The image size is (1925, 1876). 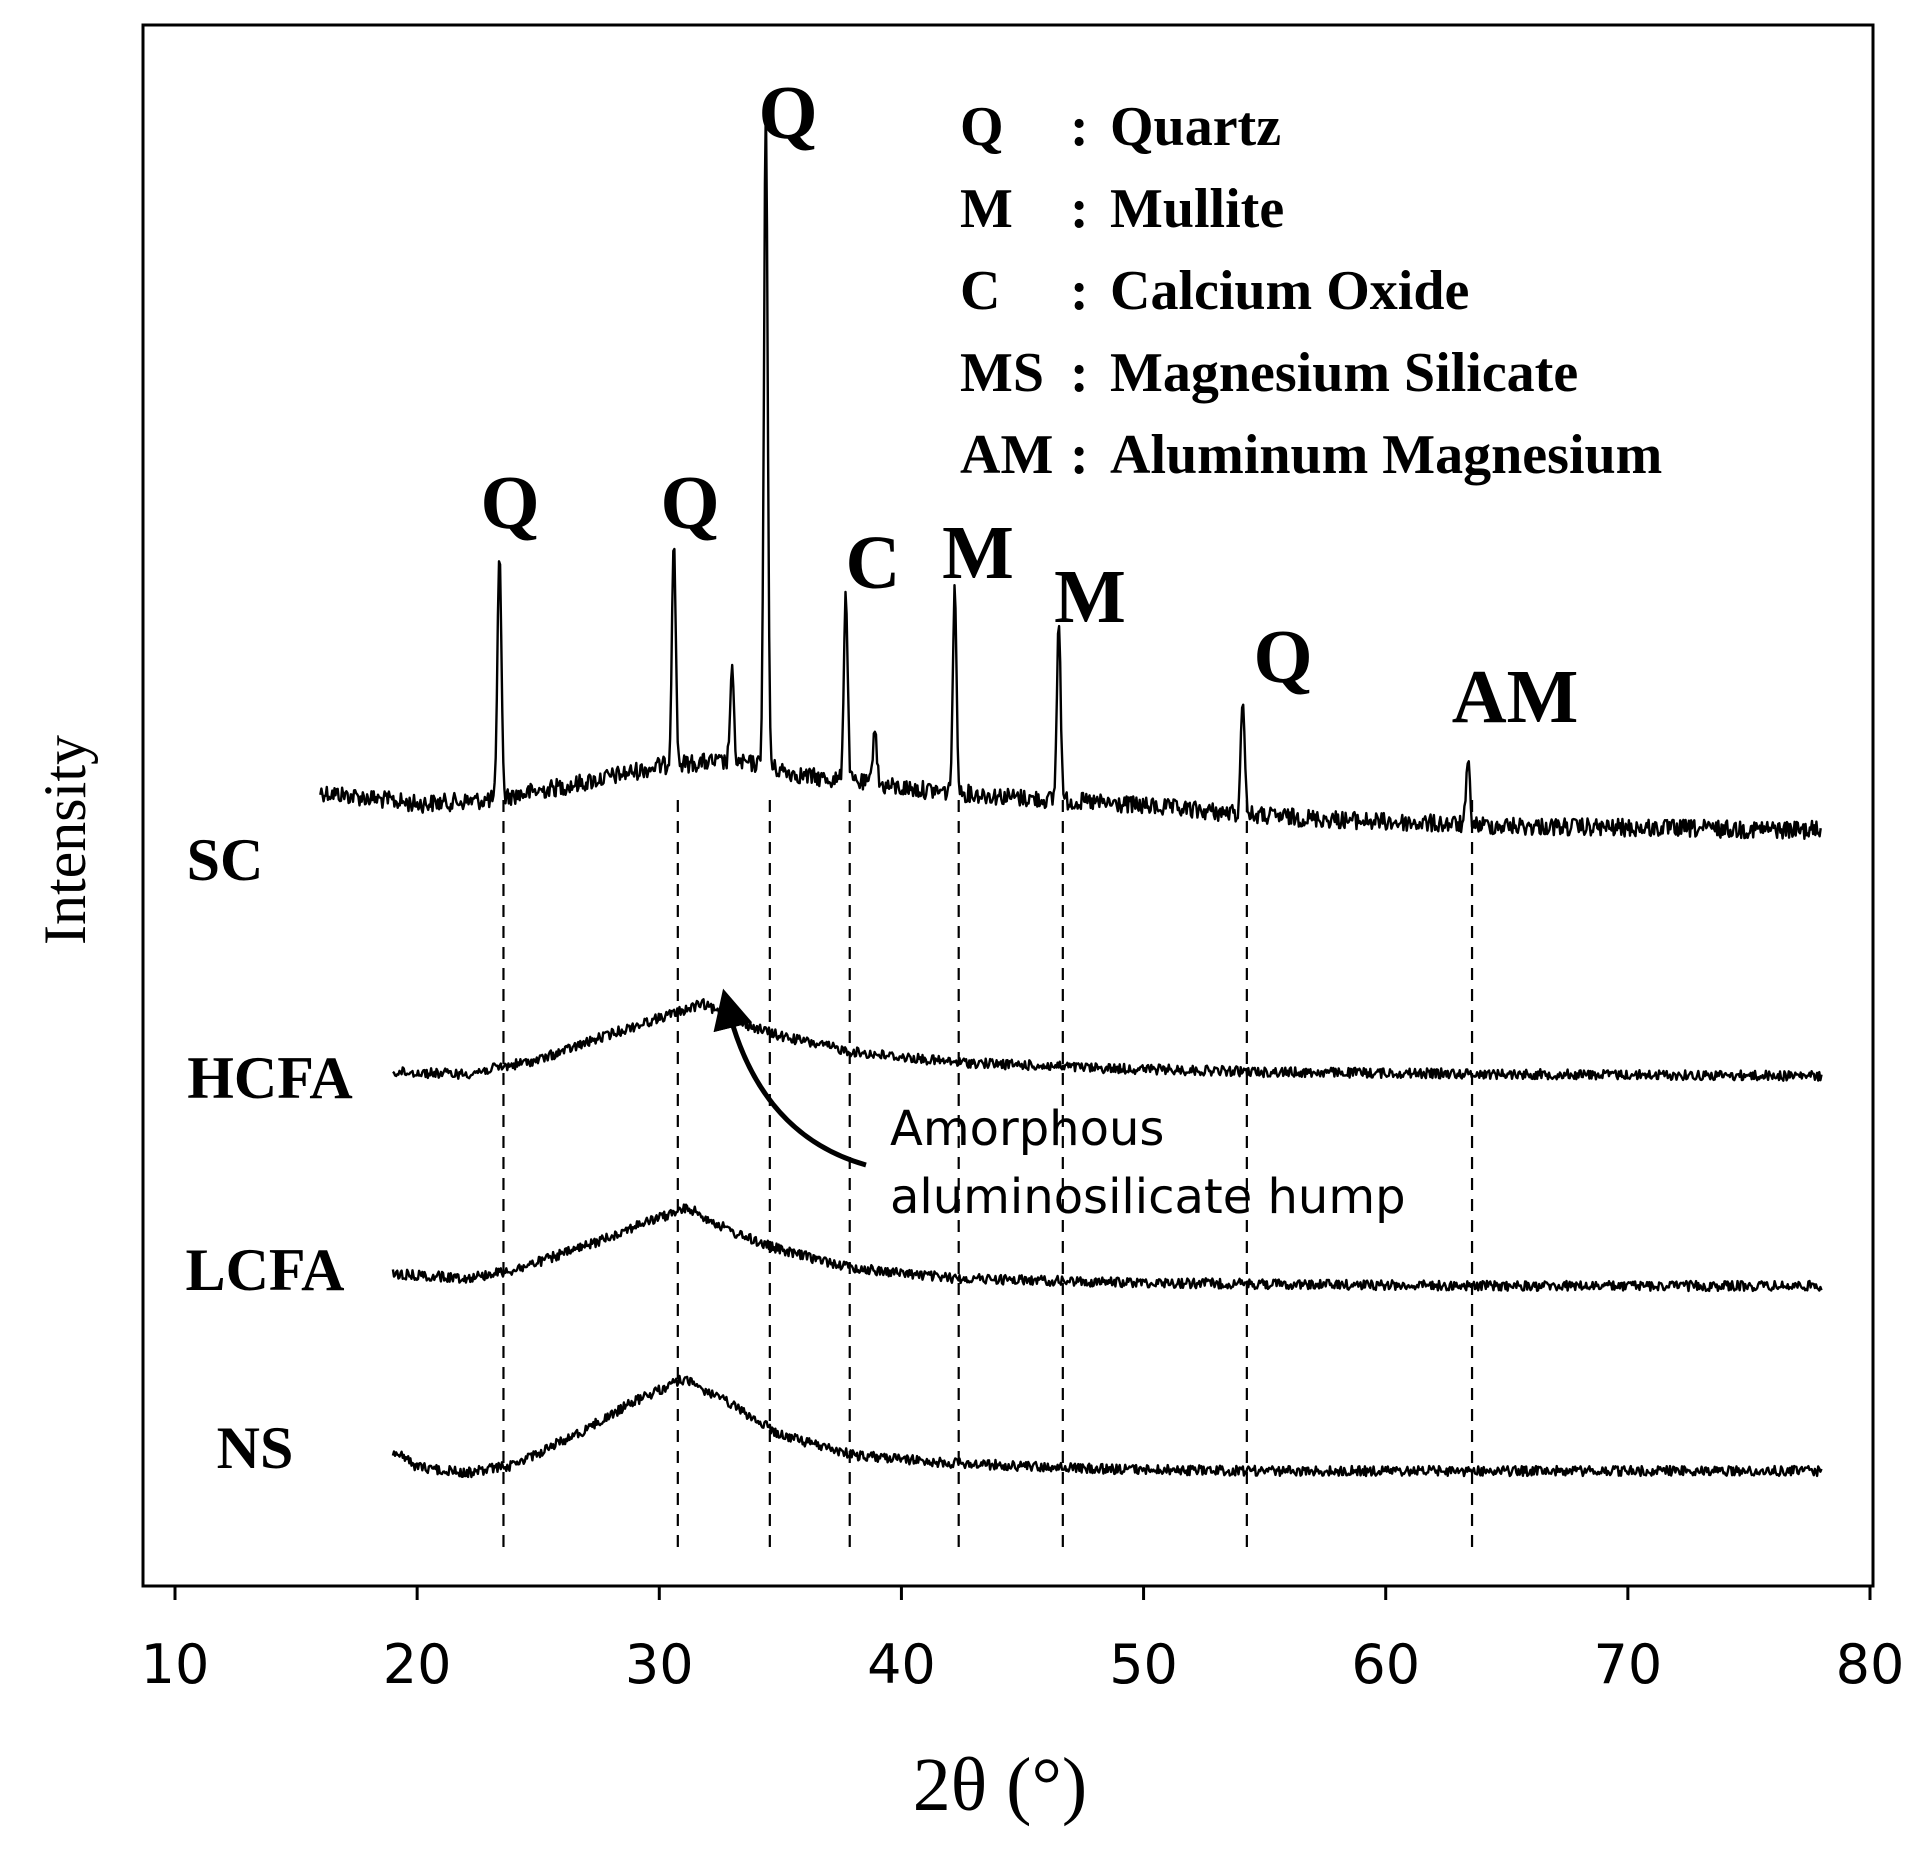 What do you see at coordinates (1195, 127) in the screenshot?
I see `legend-phase-q: Quartz` at bounding box center [1195, 127].